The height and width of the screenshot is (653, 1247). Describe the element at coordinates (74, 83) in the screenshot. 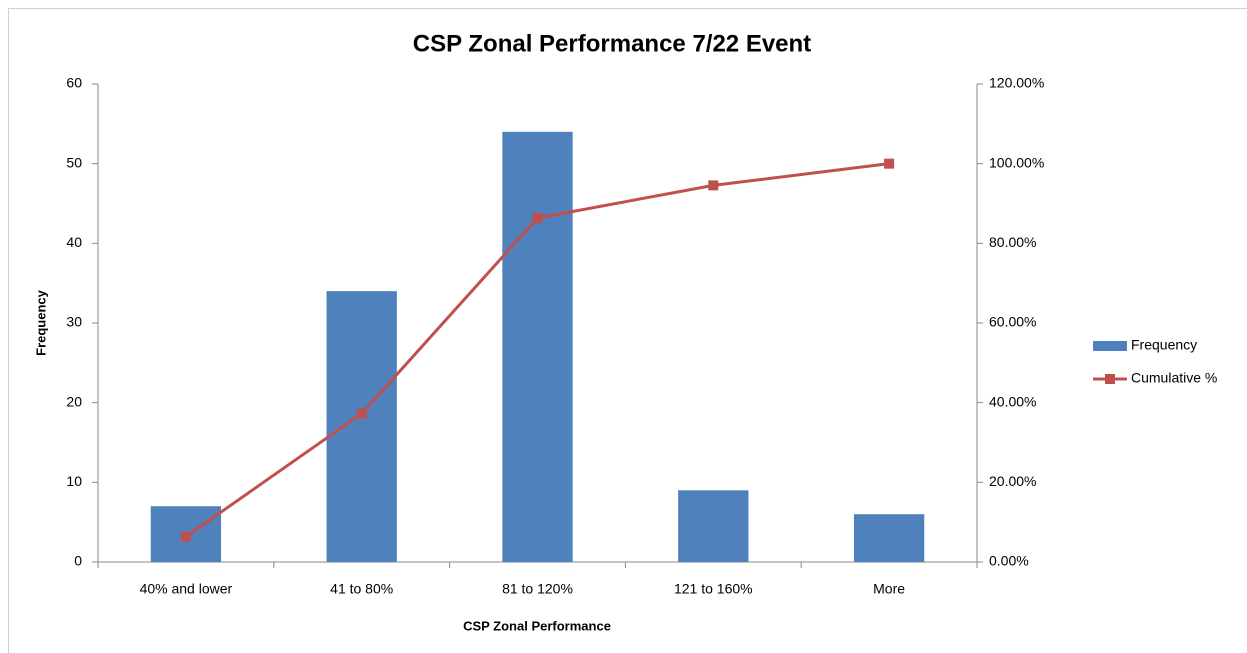

I see `y-tick-label: 60` at that location.